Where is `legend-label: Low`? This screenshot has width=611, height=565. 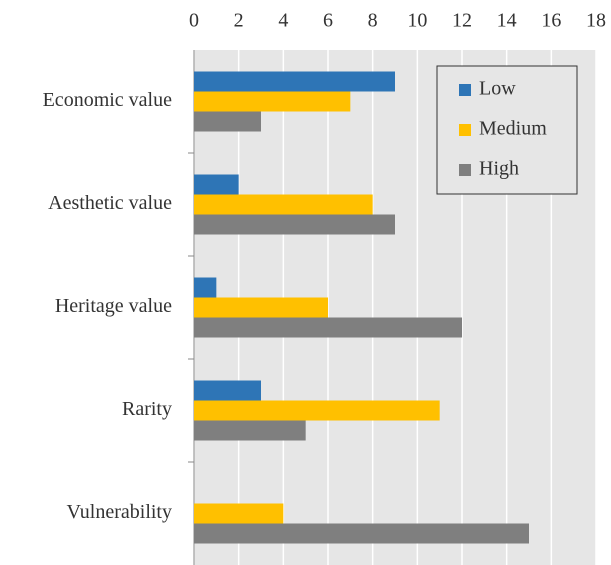
legend-label: Low is located at coordinates (497, 89).